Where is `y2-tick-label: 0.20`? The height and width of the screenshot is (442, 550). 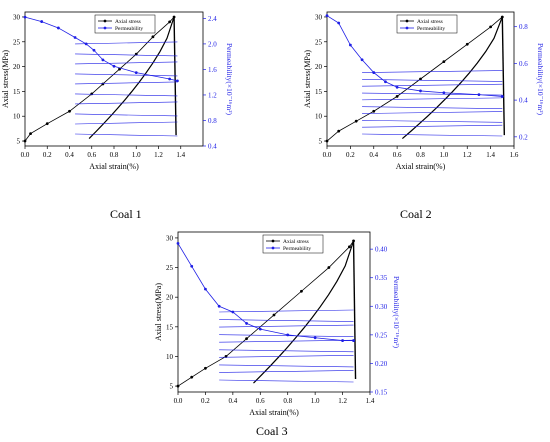 y2-tick-label: 0.20 is located at coordinates (381, 364).